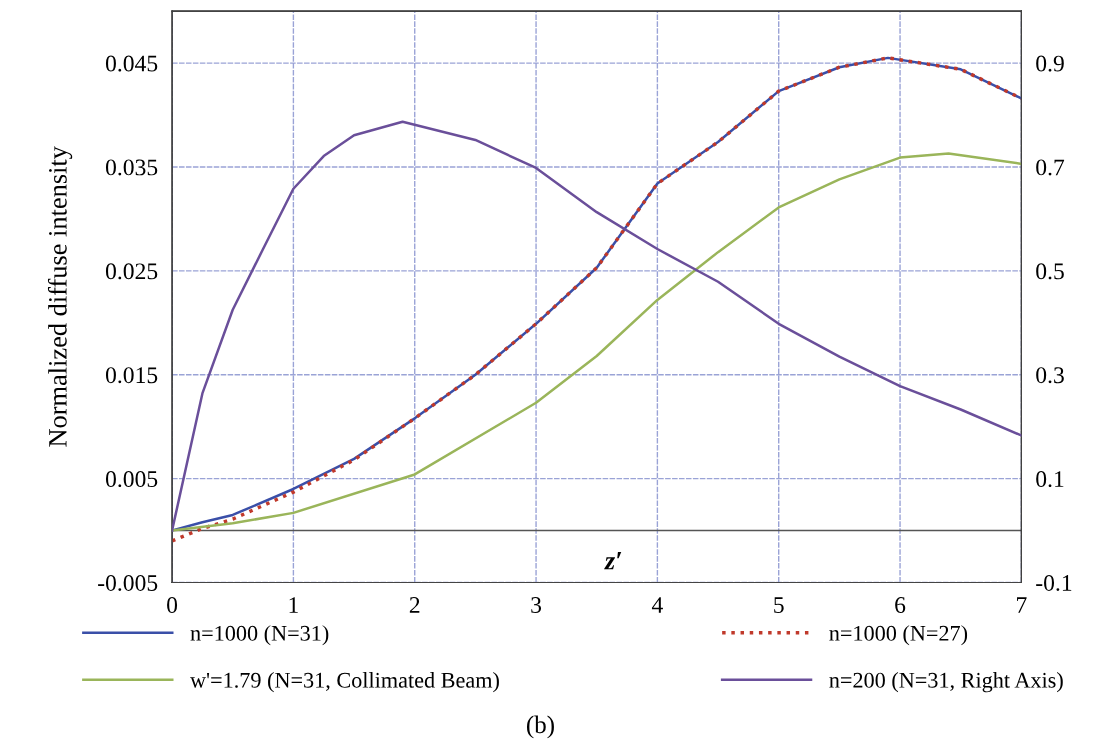 Image resolution: width=1103 pixels, height=742 pixels. What do you see at coordinates (1050, 479) in the screenshot?
I see `y2-tick-label: 0.1` at bounding box center [1050, 479].